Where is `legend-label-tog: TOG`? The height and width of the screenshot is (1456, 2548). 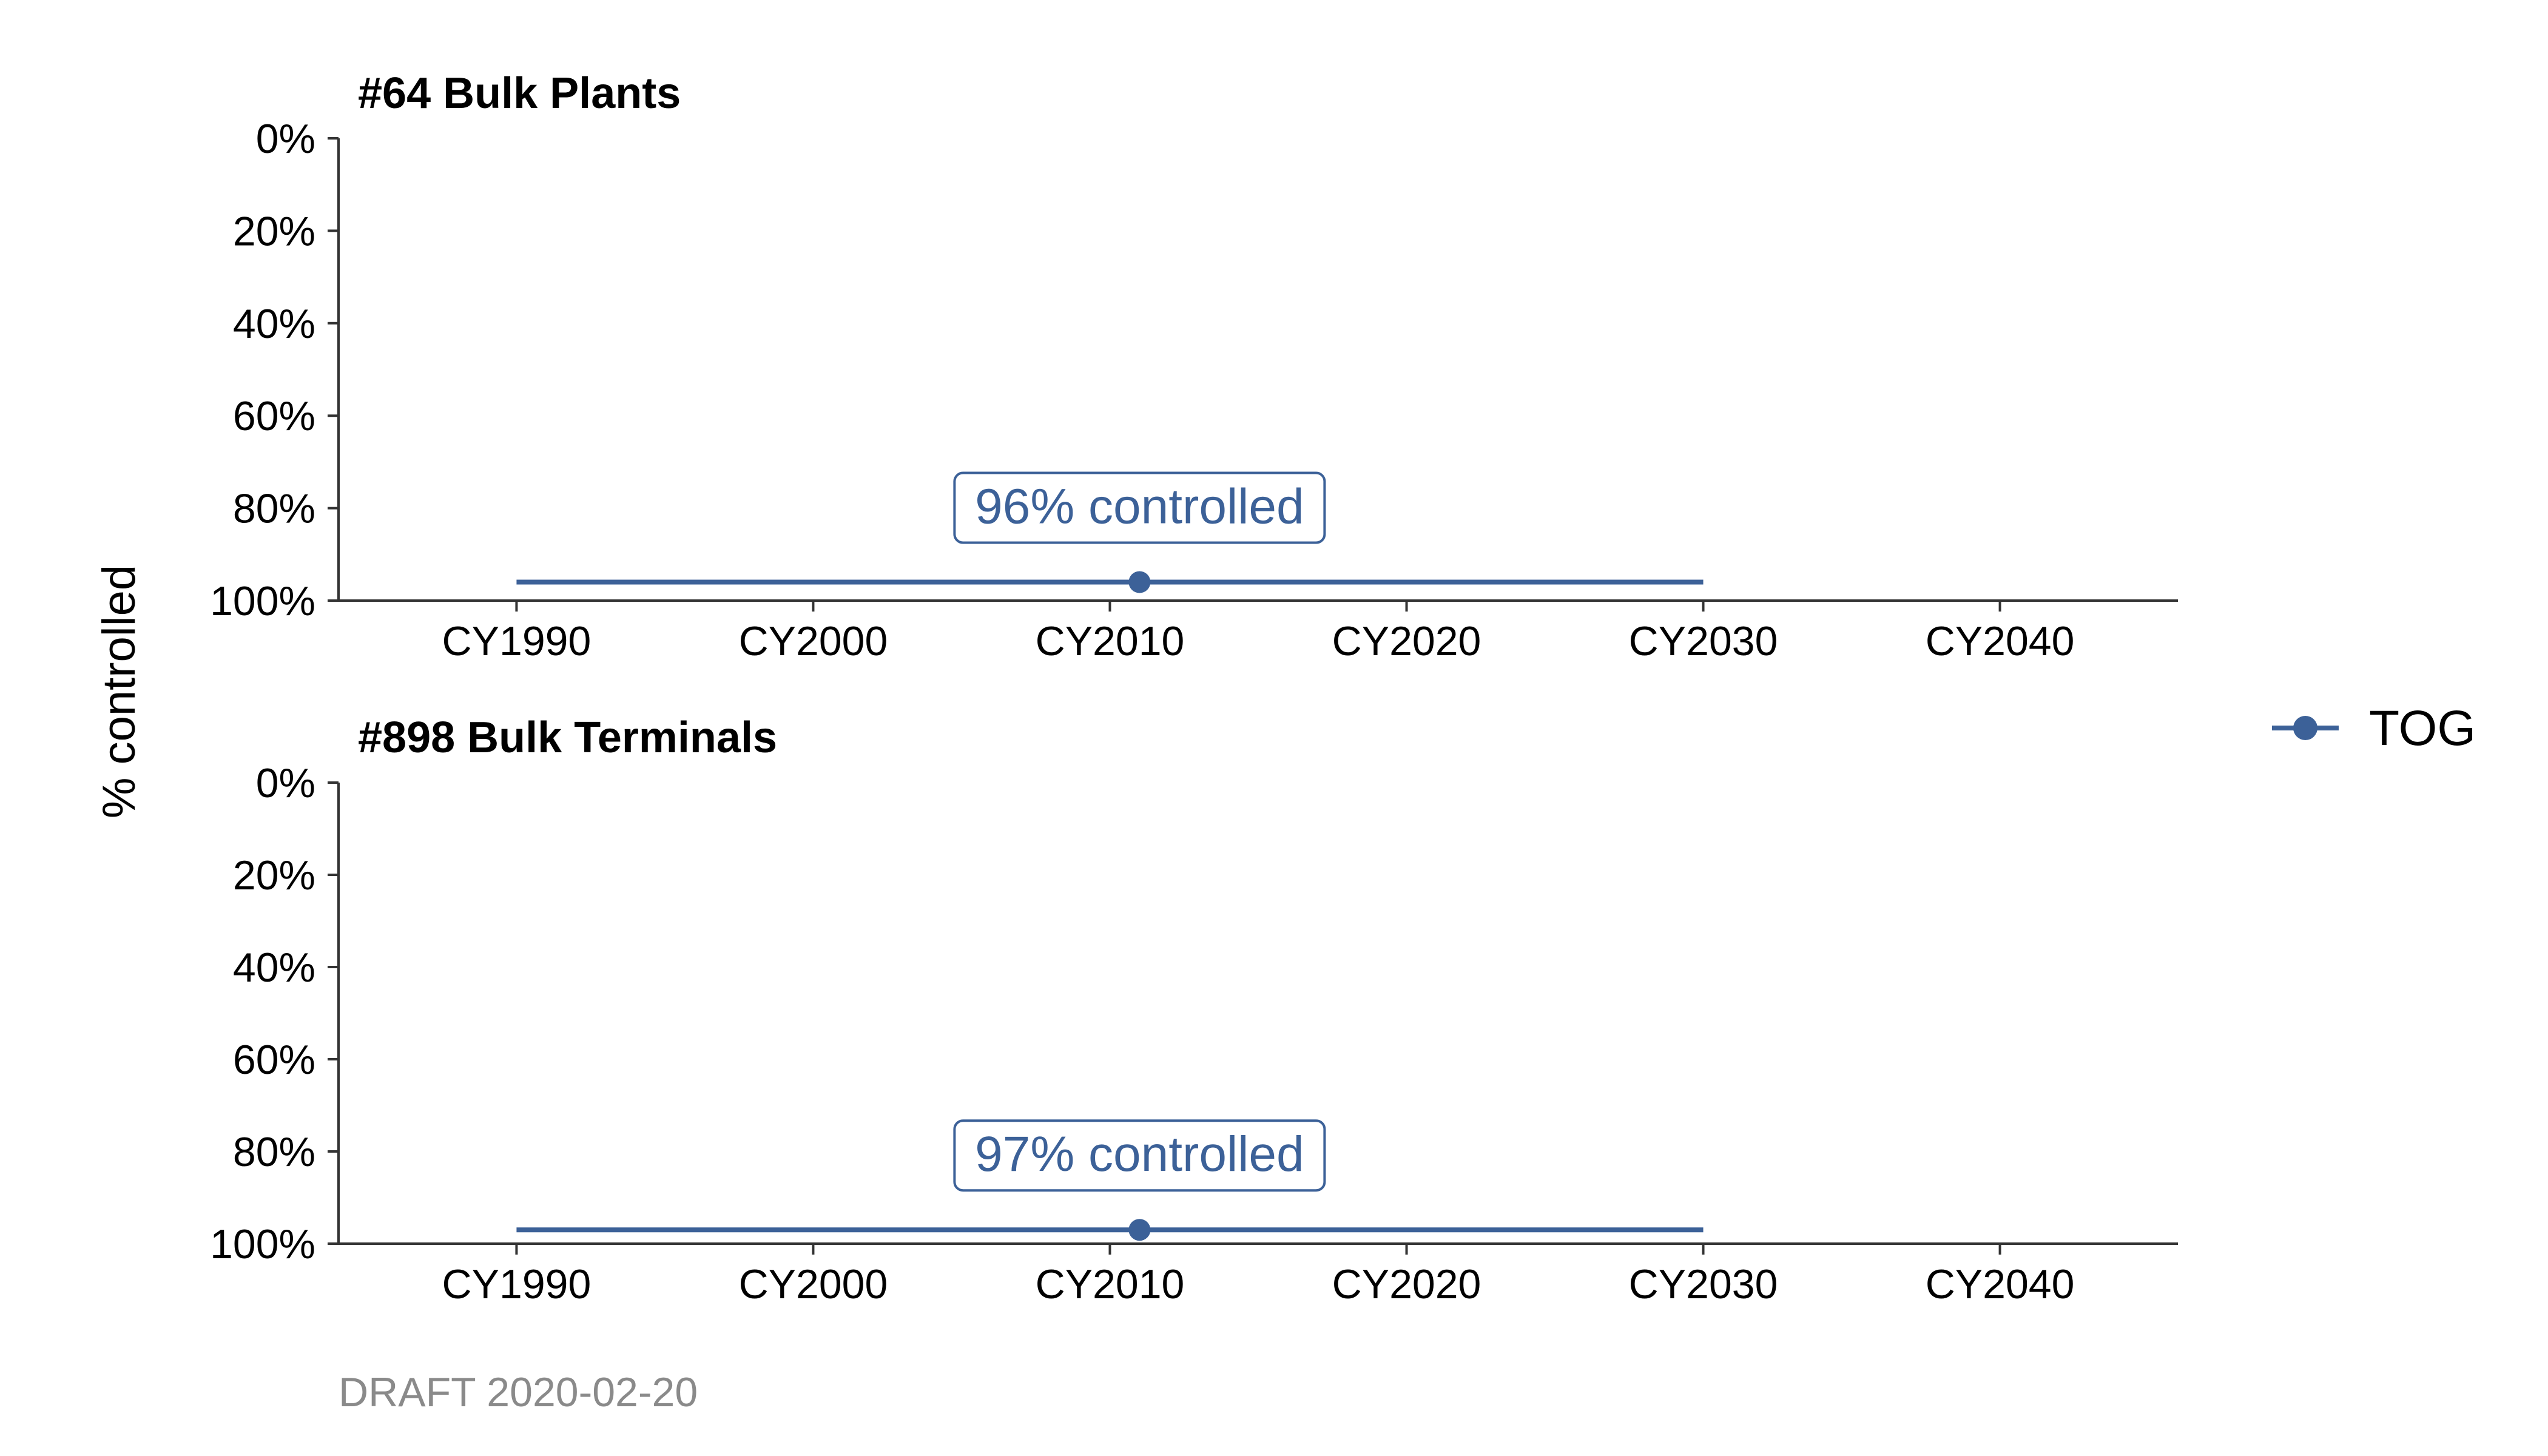 legend-label-tog: TOG is located at coordinates (2422, 728).